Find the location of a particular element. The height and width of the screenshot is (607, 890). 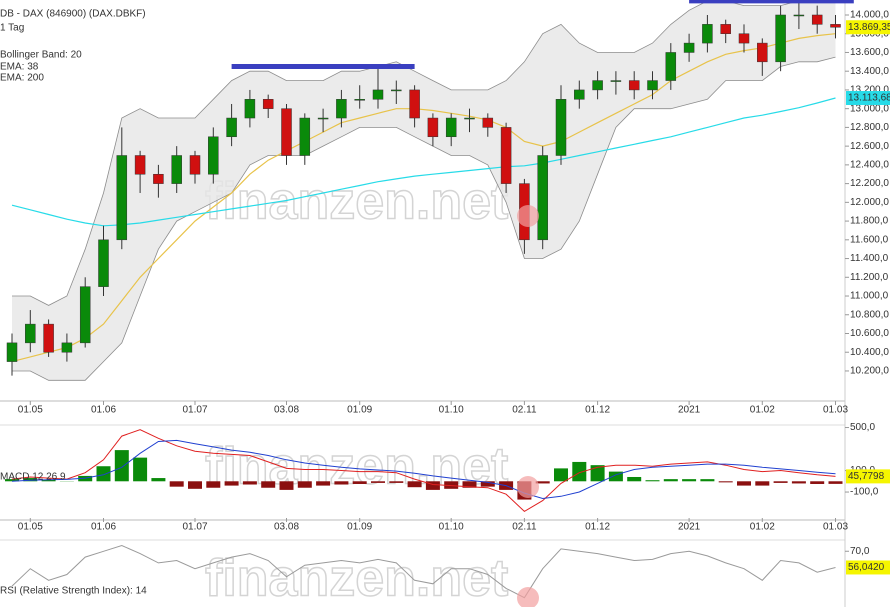

chart-subtitle: 1 Tag is located at coordinates (12, 28).